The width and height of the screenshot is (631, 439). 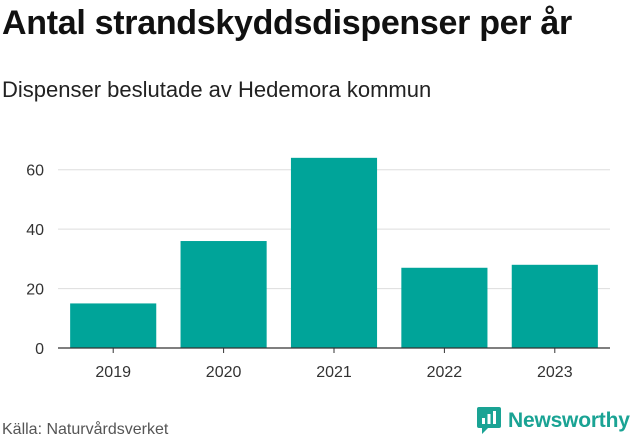 I want to click on y-tick-label: 40, so click(x=35, y=230).